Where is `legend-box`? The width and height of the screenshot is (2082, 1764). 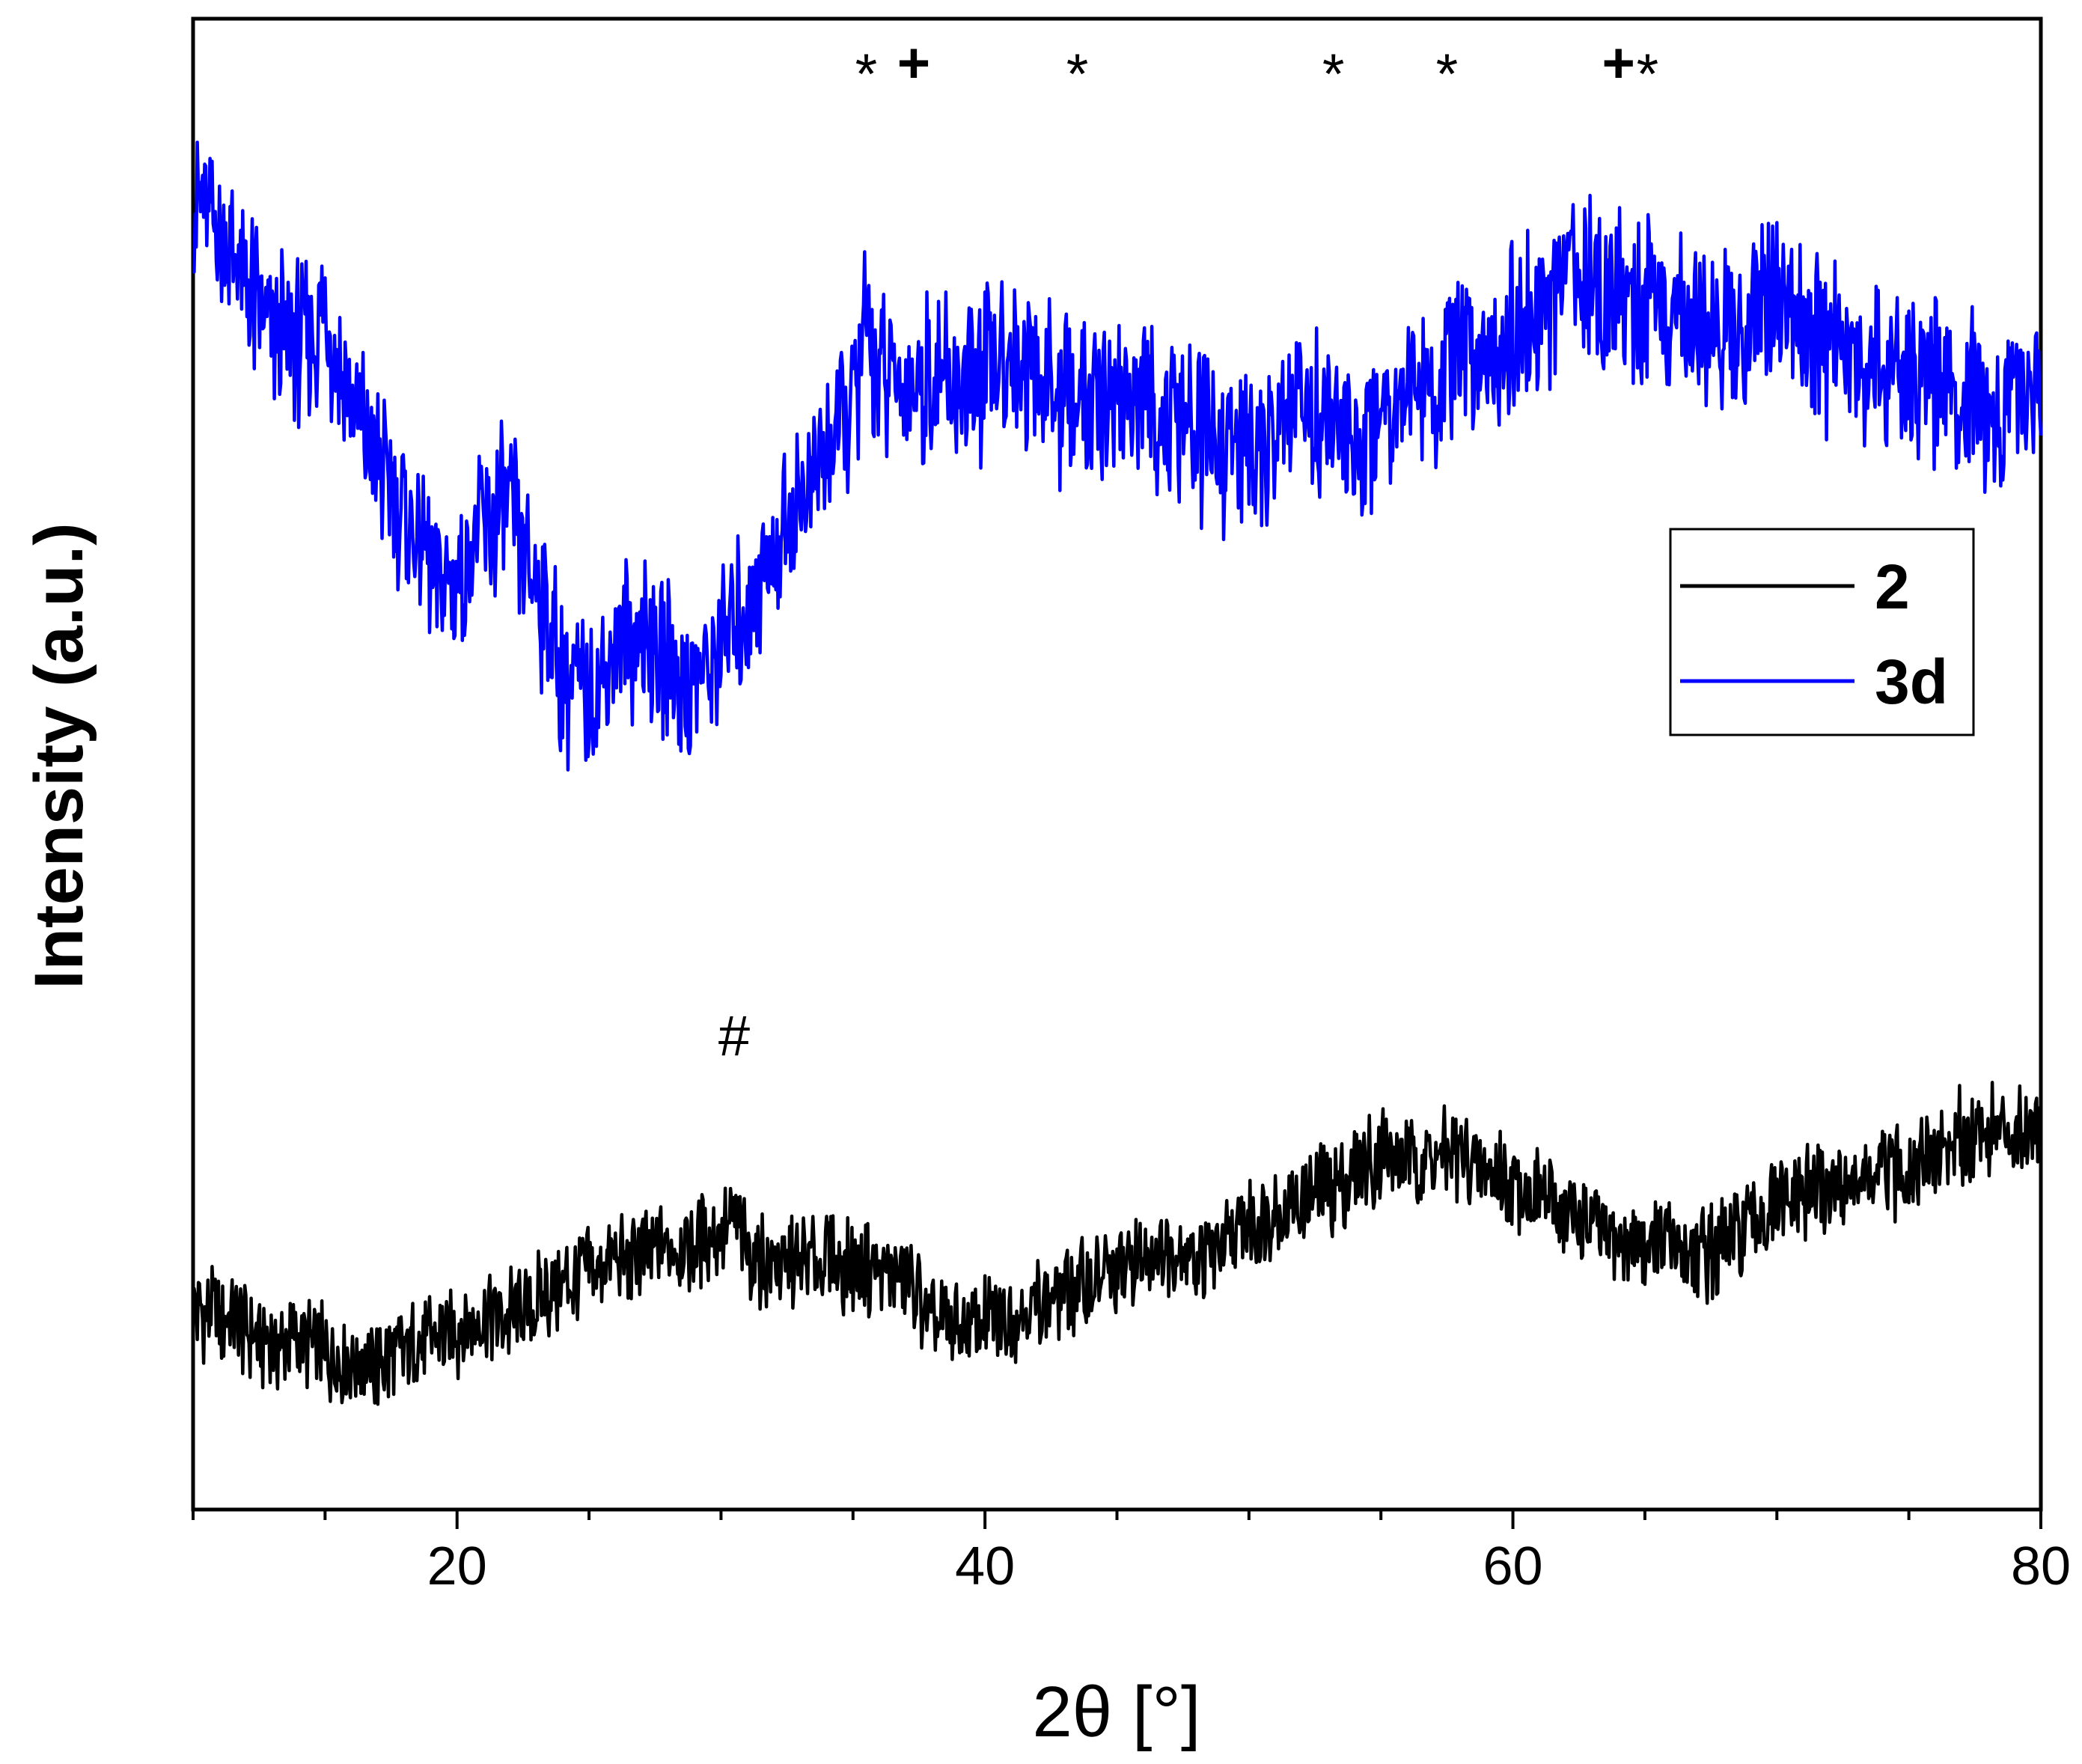
legend-box is located at coordinates (1822, 632).